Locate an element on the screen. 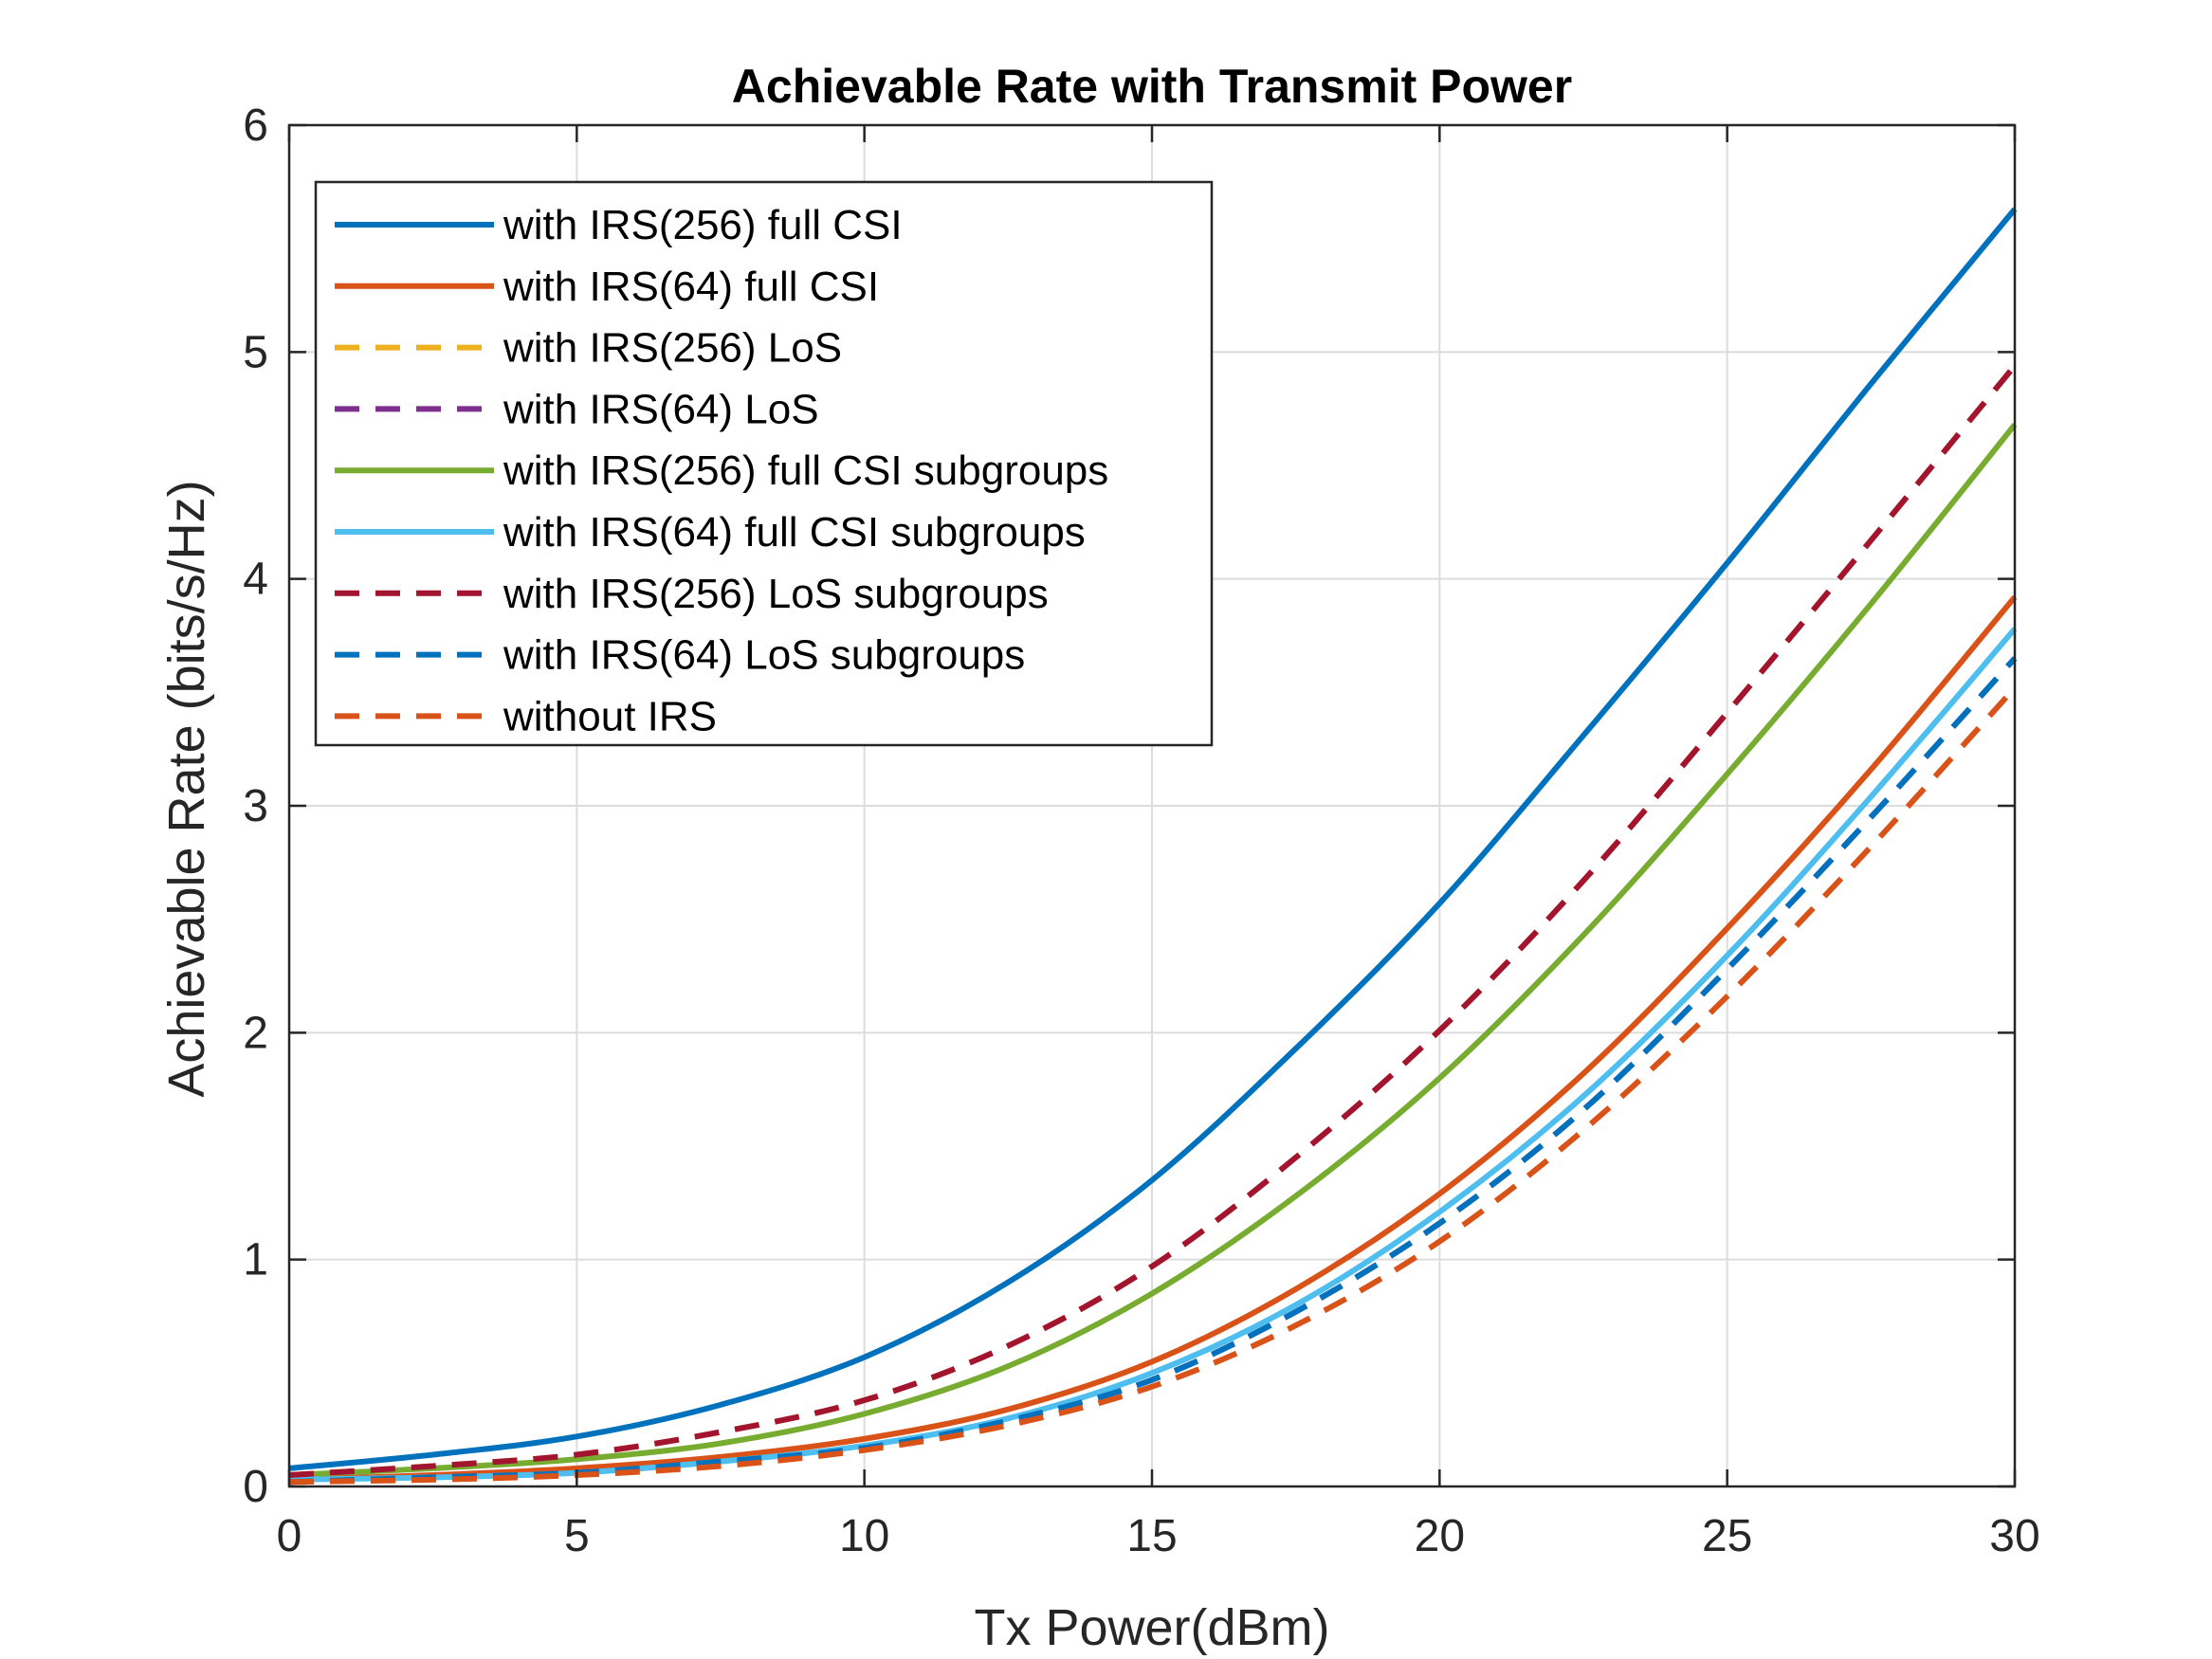 Image resolution: width=2212 pixels, height=1659 pixels. x-tick-label: 15 is located at coordinates (1151, 1536).